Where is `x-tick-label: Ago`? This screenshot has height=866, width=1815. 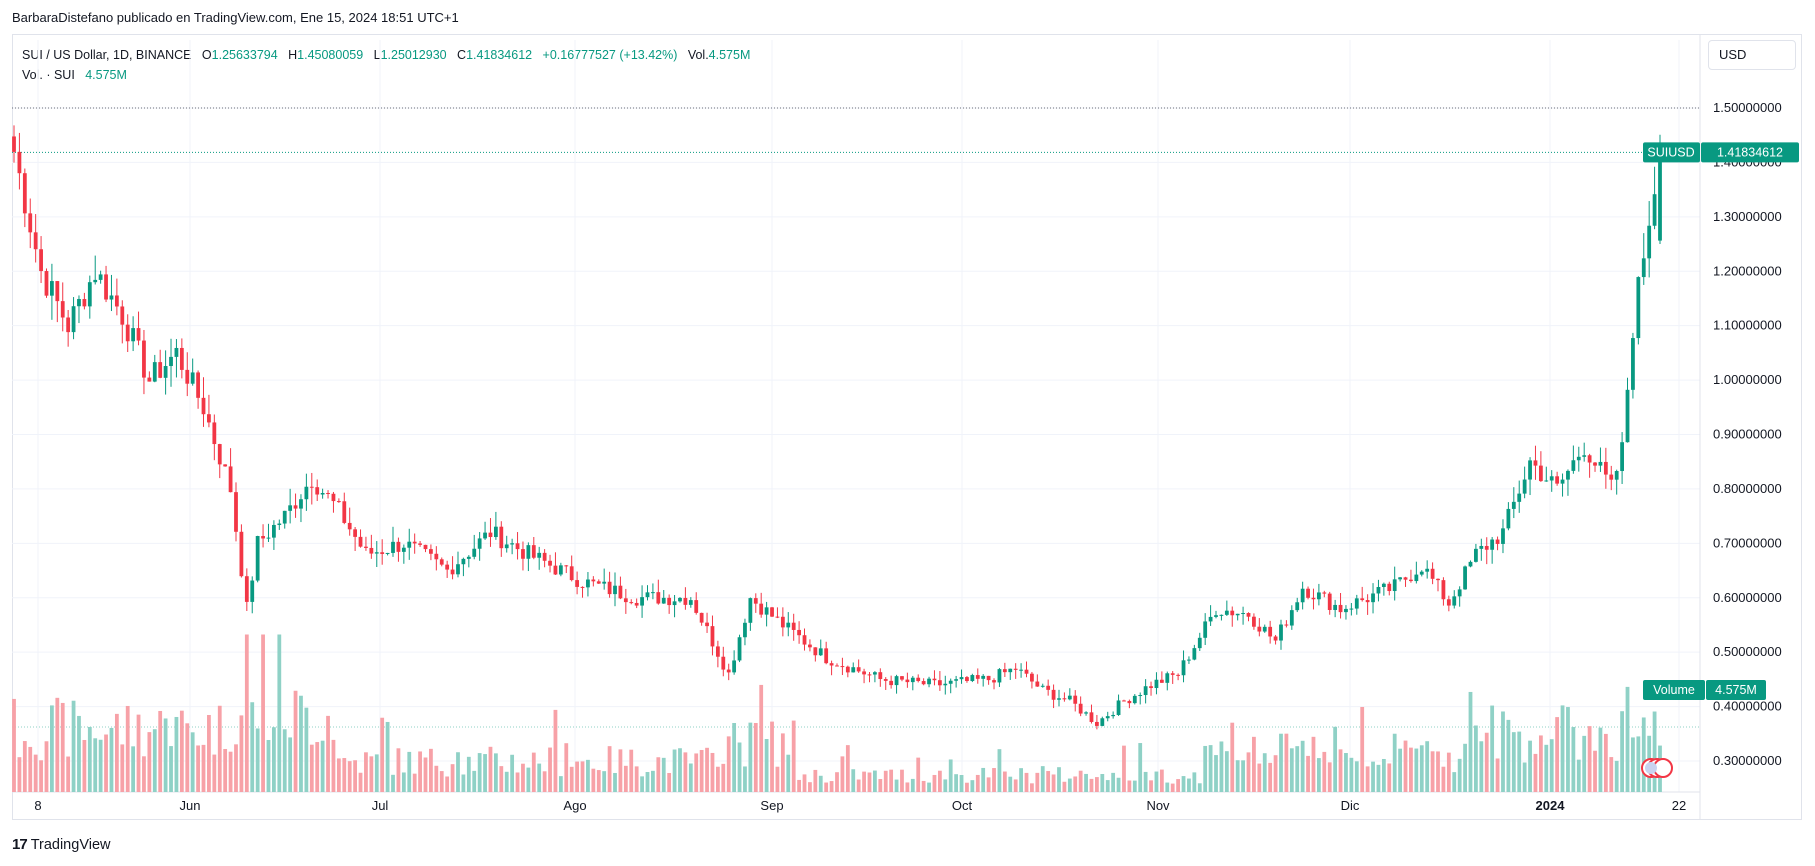 x-tick-label: Ago is located at coordinates (574, 805).